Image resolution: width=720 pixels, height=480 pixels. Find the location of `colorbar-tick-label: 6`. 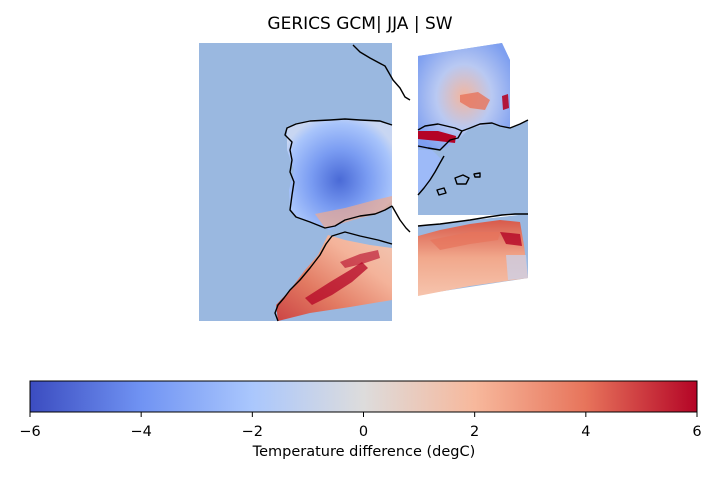

colorbar-tick-label: 6 is located at coordinates (697, 432).